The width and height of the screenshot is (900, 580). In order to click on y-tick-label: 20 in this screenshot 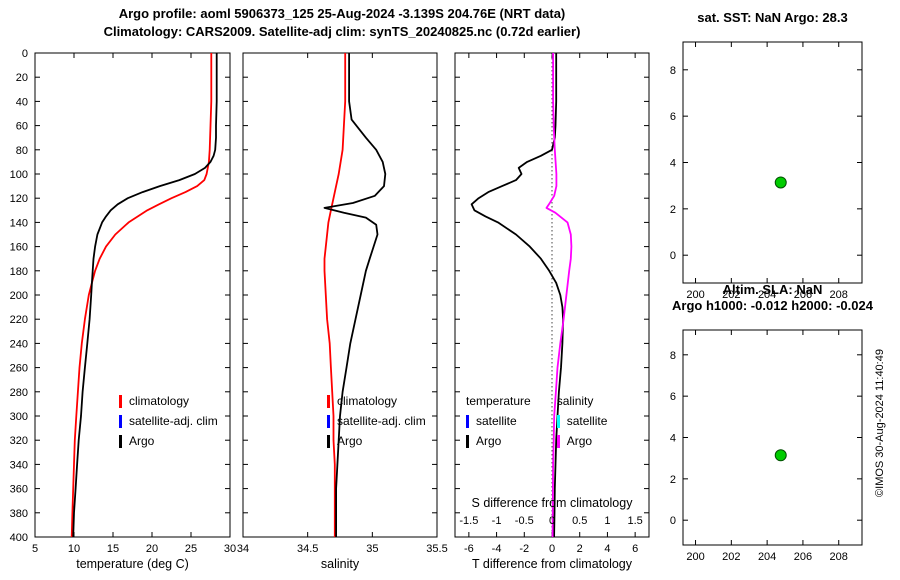, I will do `click(22, 78)`.